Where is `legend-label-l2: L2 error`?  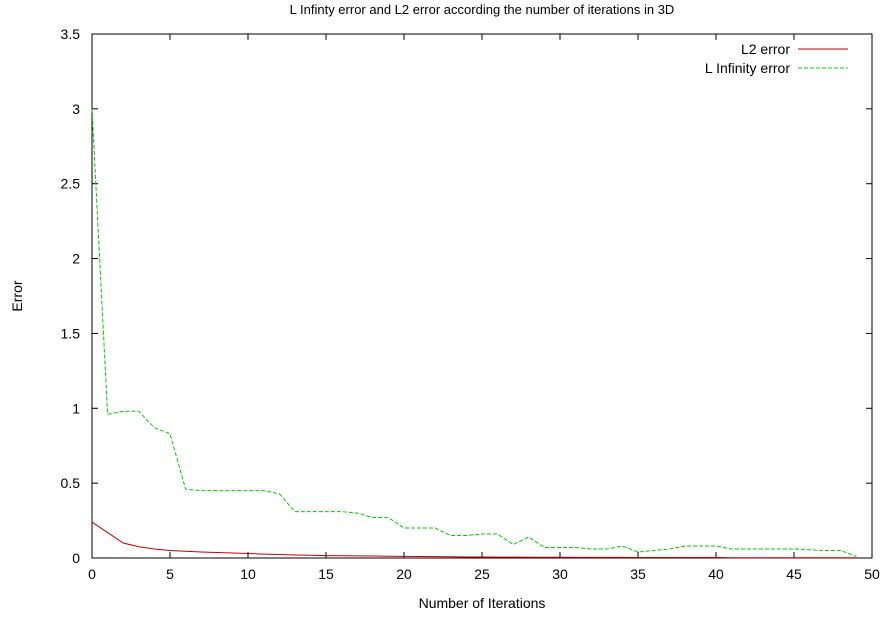 legend-label-l2: L2 error is located at coordinates (765, 49).